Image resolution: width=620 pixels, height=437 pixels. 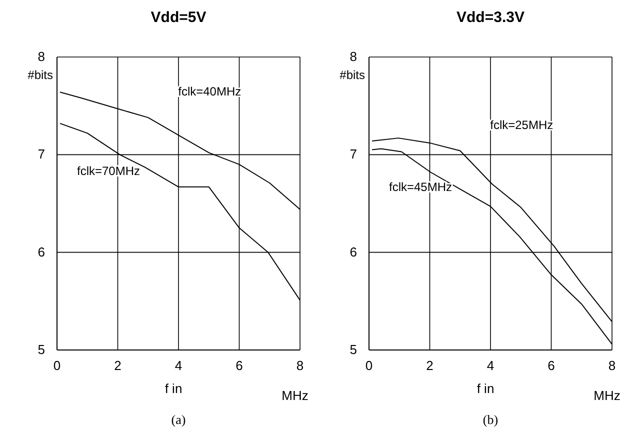 What do you see at coordinates (178, 17) in the screenshot?
I see `chart-title: Vdd=5V` at bounding box center [178, 17].